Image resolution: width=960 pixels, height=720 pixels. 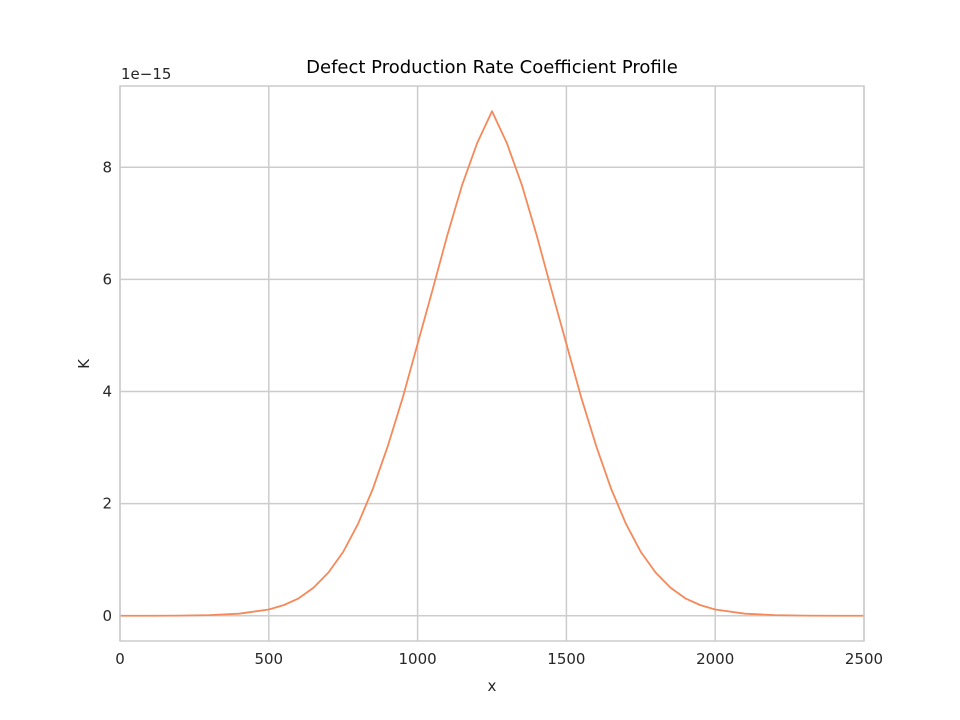 I want to click on y-axis-label: K, so click(x=84, y=363).